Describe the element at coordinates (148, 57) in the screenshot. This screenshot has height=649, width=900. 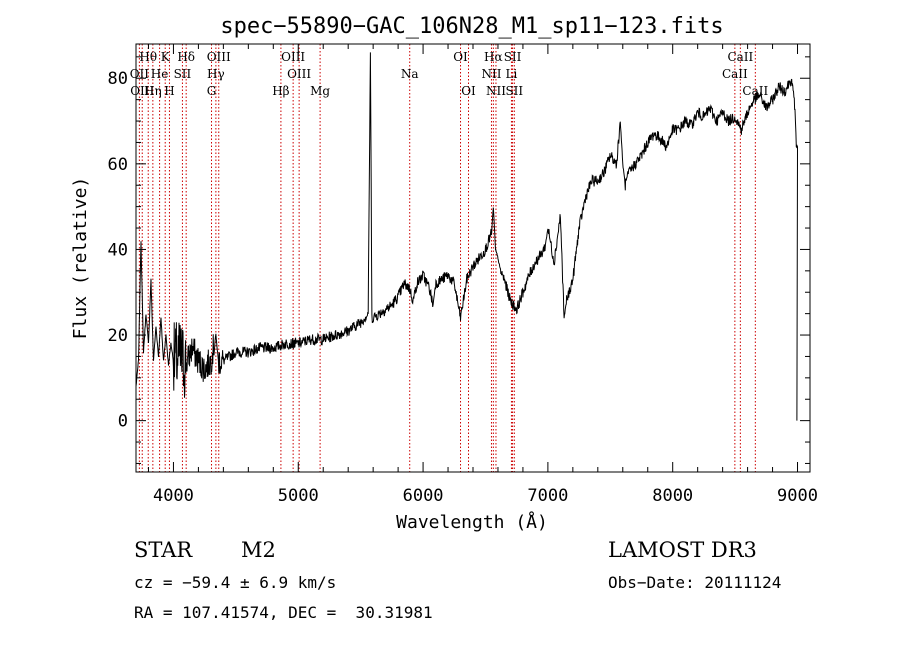
I see `line-label-0: Hθ` at that location.